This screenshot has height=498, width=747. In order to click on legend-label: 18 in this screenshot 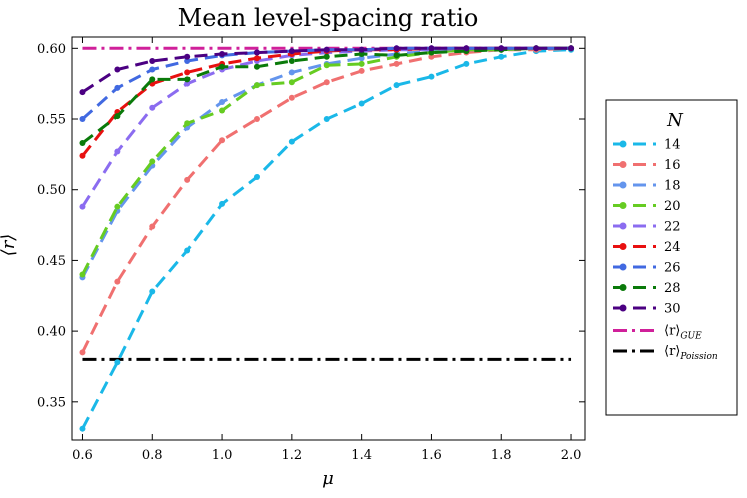, I will do `click(672, 186)`.